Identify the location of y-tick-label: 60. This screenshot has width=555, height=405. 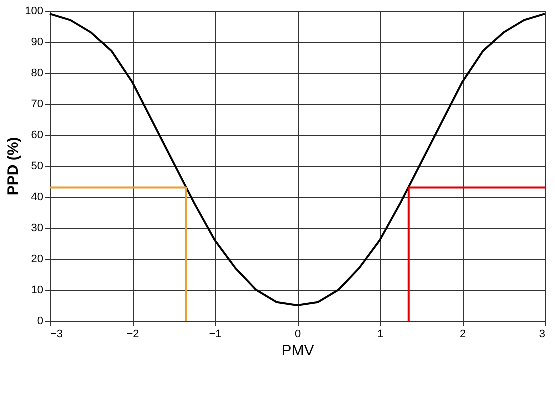
(37, 136).